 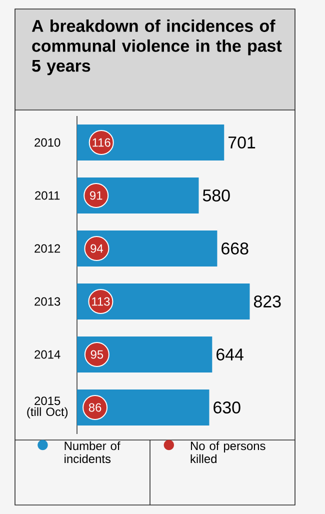 What do you see at coordinates (47, 248) in the screenshot?
I see `y-tick-label: 2012` at bounding box center [47, 248].